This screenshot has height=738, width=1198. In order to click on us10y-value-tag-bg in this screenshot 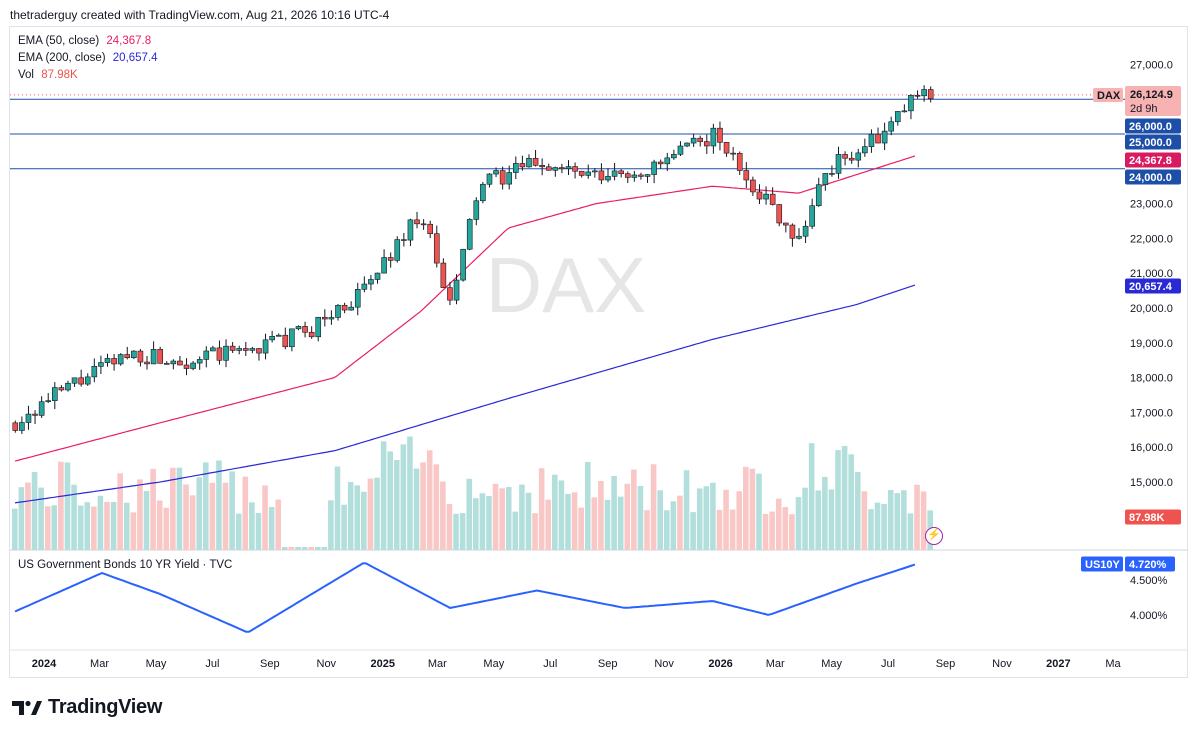, I will do `click(1150, 564)`.